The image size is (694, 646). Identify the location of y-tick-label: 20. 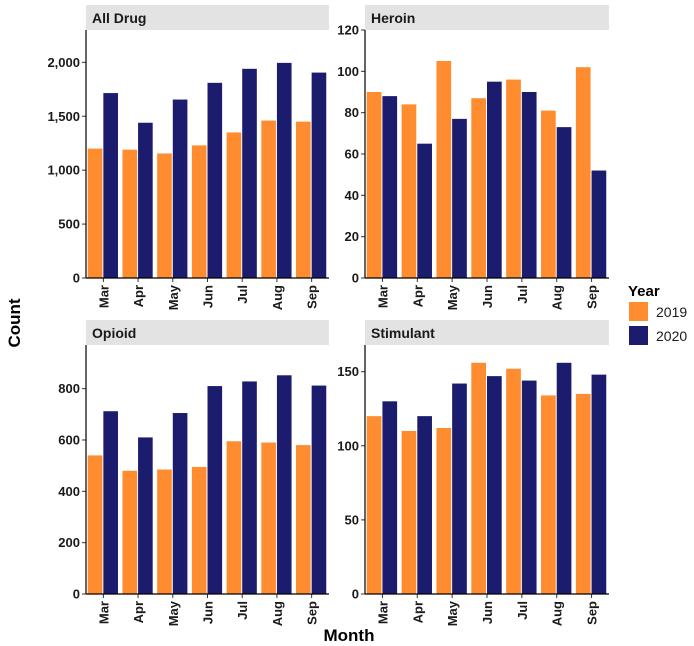
(352, 236).